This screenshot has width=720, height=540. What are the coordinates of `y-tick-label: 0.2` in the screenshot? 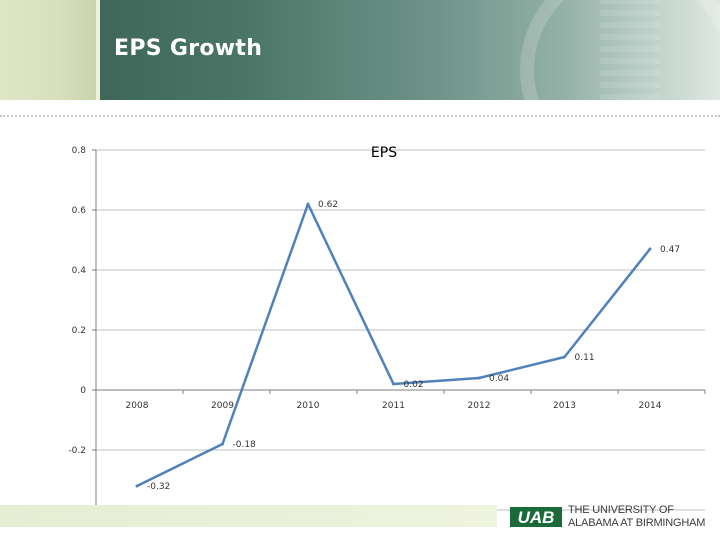 It's located at (79, 331).